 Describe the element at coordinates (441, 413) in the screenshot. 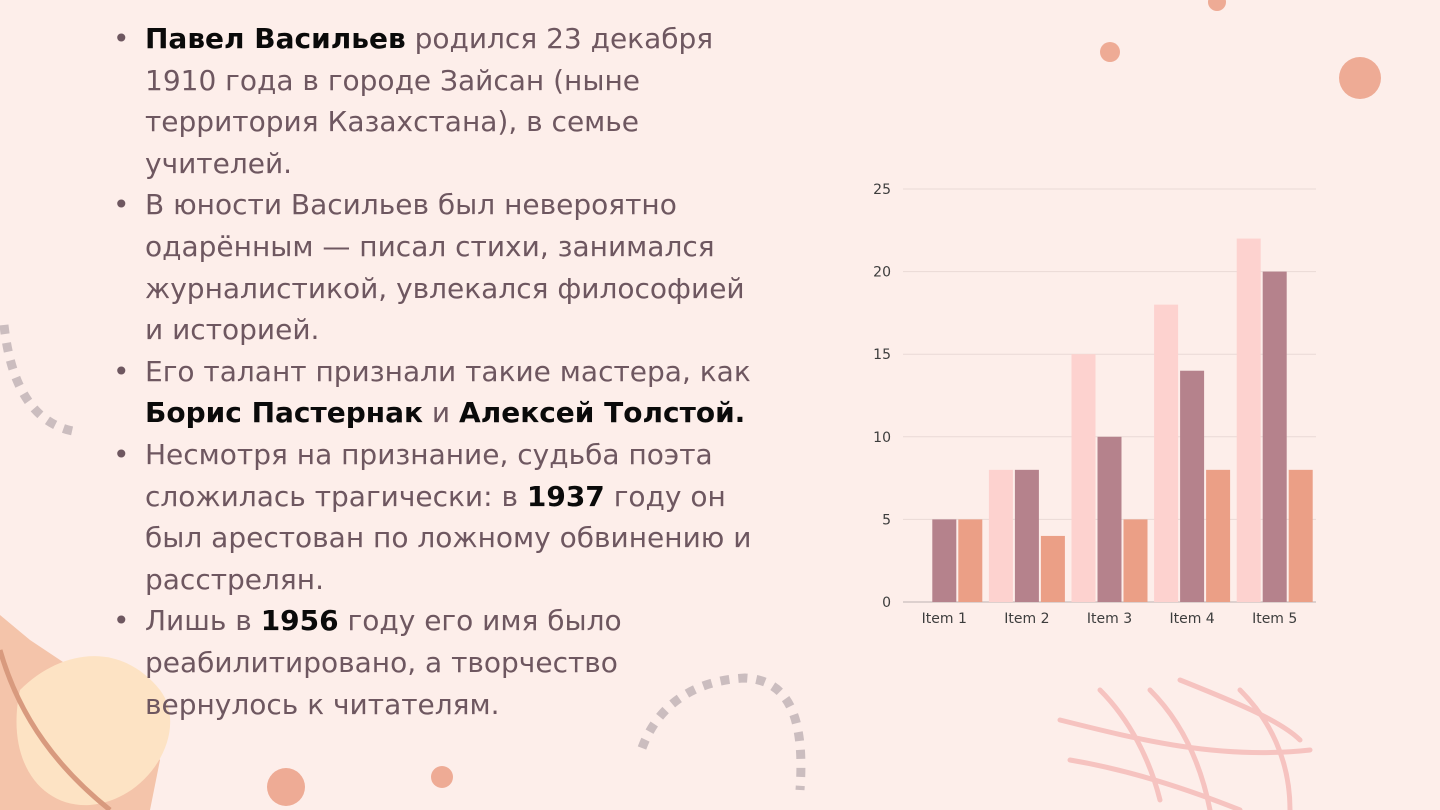

I see `bullet-text: и` at that location.